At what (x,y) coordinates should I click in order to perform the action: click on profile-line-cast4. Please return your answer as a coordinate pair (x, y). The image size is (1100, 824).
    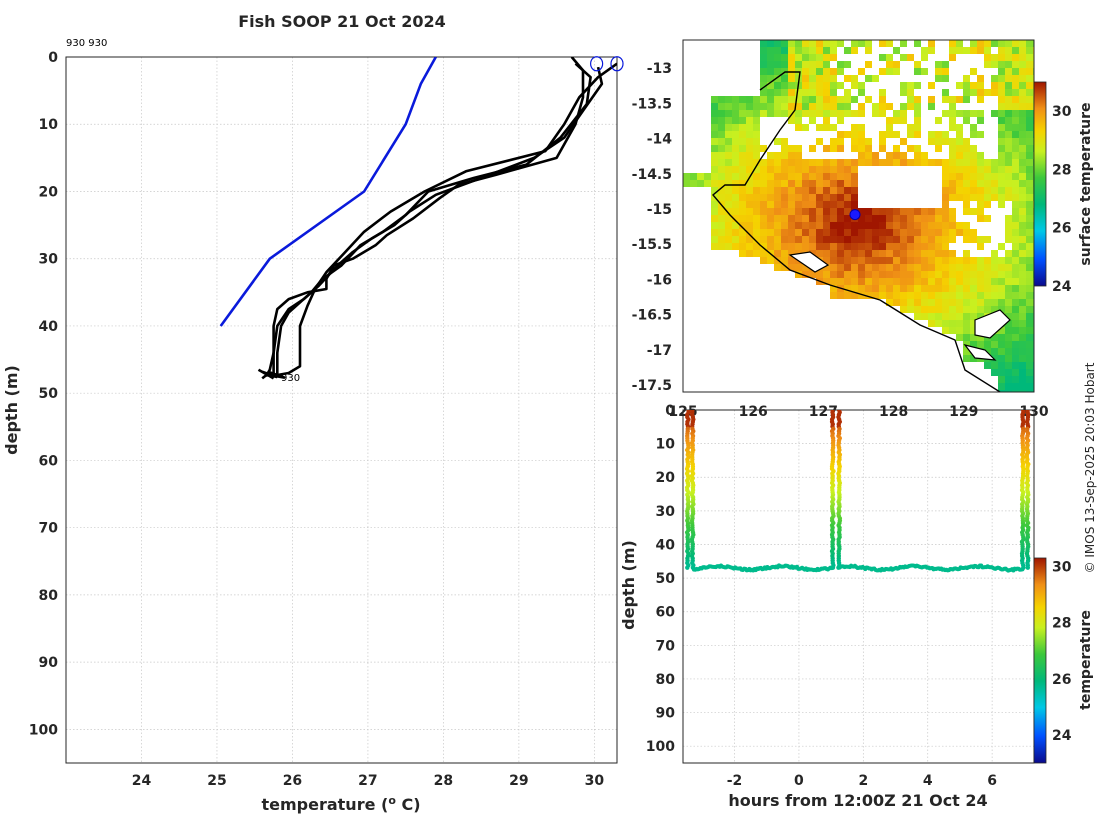
    Looking at the image, I should click on (443, 220).